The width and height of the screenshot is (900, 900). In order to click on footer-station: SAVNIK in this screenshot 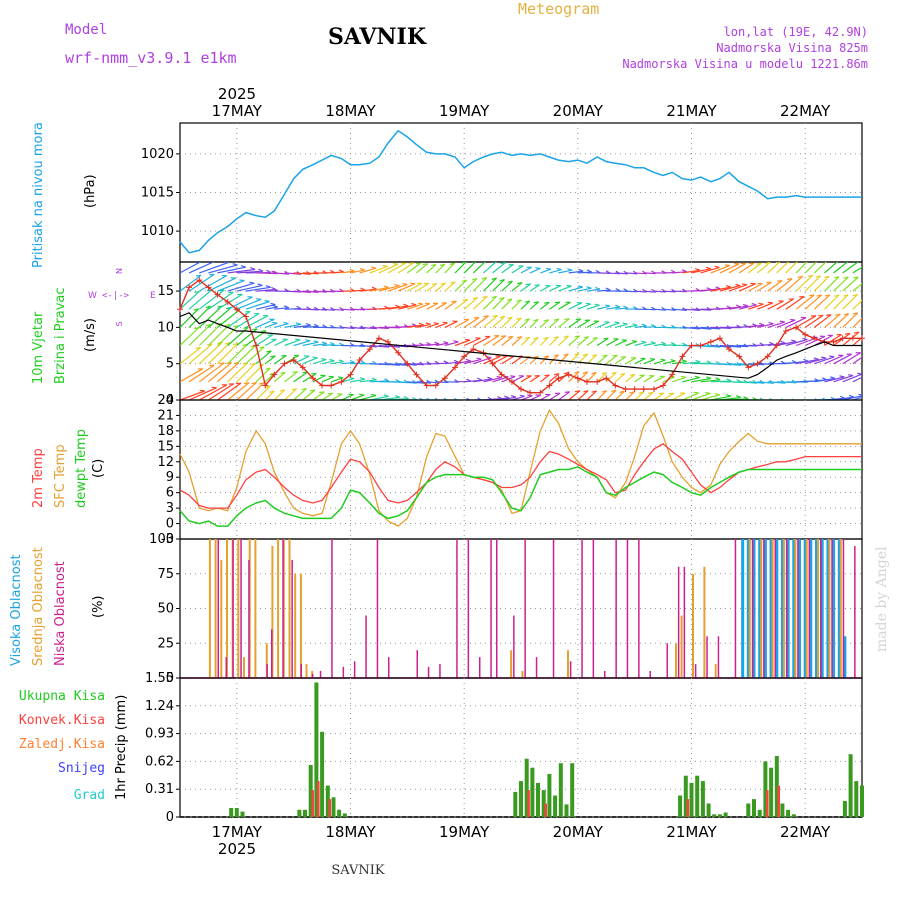, I will do `click(358, 870)`.